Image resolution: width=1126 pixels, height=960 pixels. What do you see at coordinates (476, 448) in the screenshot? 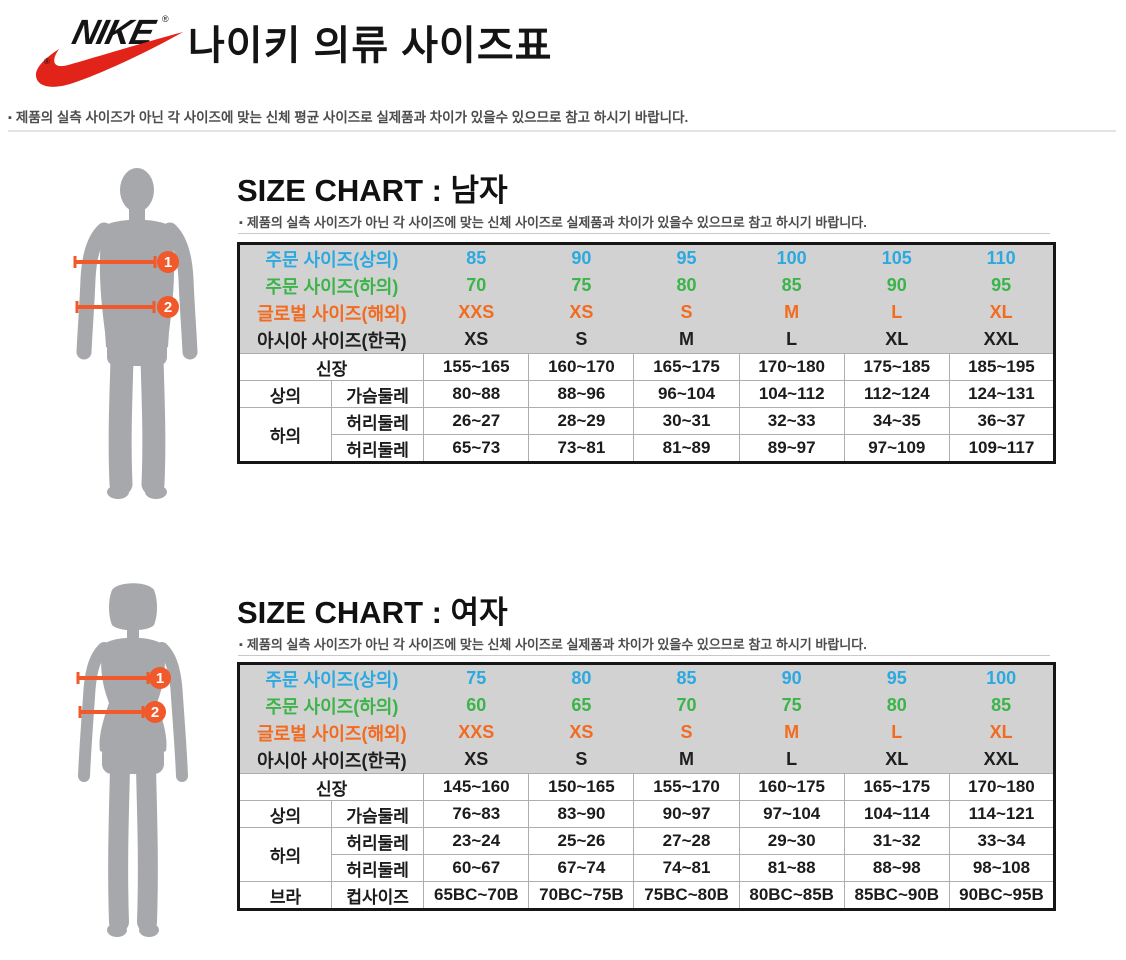
I see `measure-value-cell: 65~73` at bounding box center [476, 448].